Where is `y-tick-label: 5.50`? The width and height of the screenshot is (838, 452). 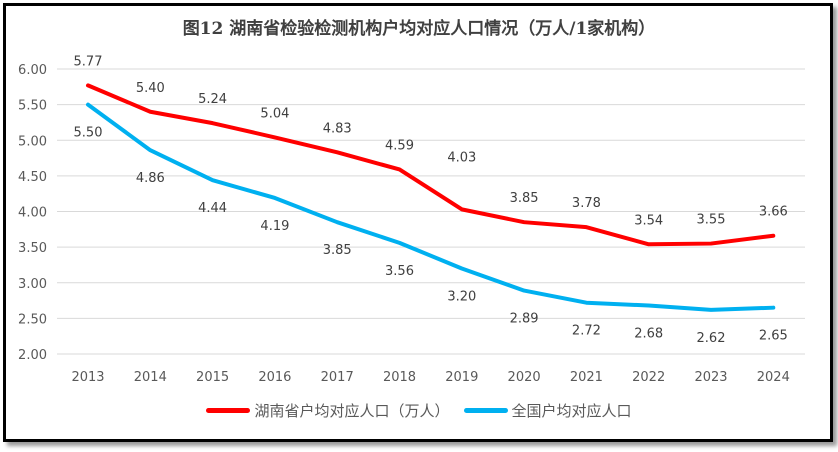
y-tick-label: 5.50 is located at coordinates (32, 106).